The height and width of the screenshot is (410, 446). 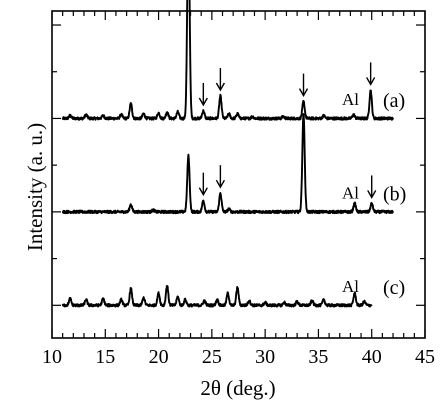 I want to click on pattern-label-a: (a), so click(x=394, y=101).